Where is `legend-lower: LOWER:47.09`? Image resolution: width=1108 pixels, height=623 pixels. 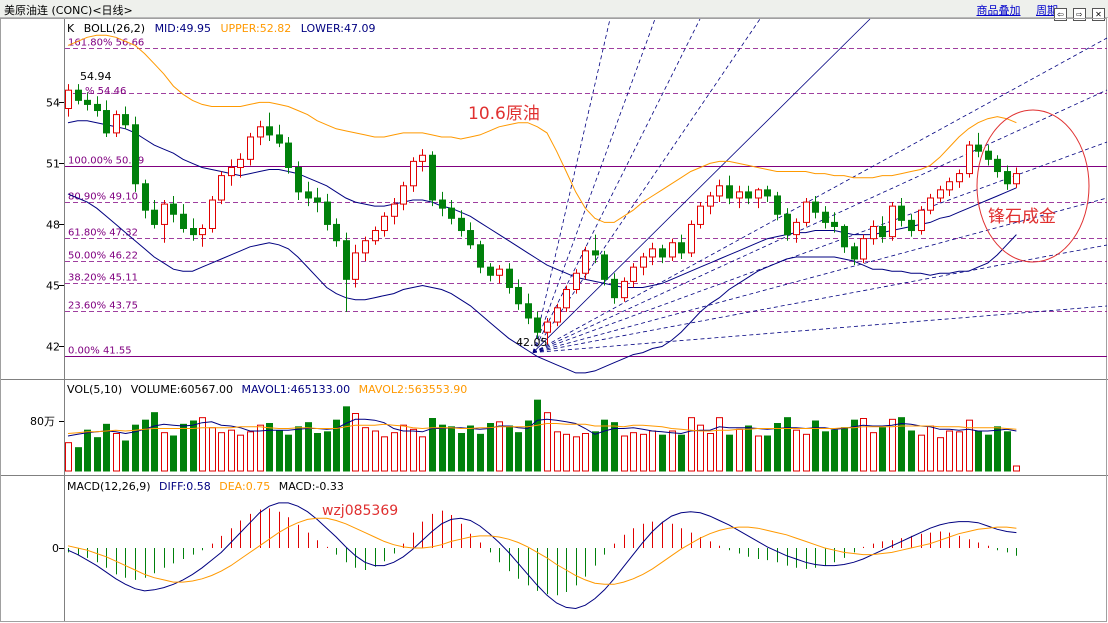 legend-lower: LOWER:47.09 is located at coordinates (338, 28).